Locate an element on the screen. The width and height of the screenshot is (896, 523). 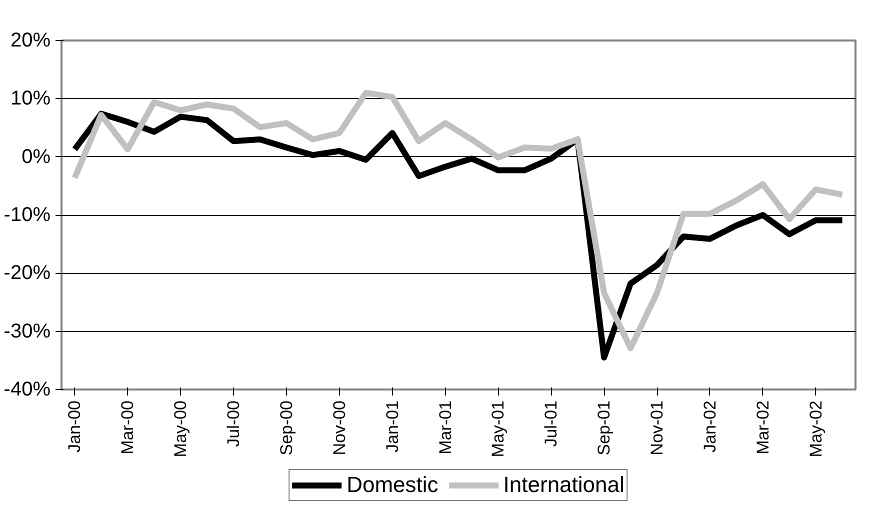
y-tick-label: -10% is located at coordinates (27, 215).